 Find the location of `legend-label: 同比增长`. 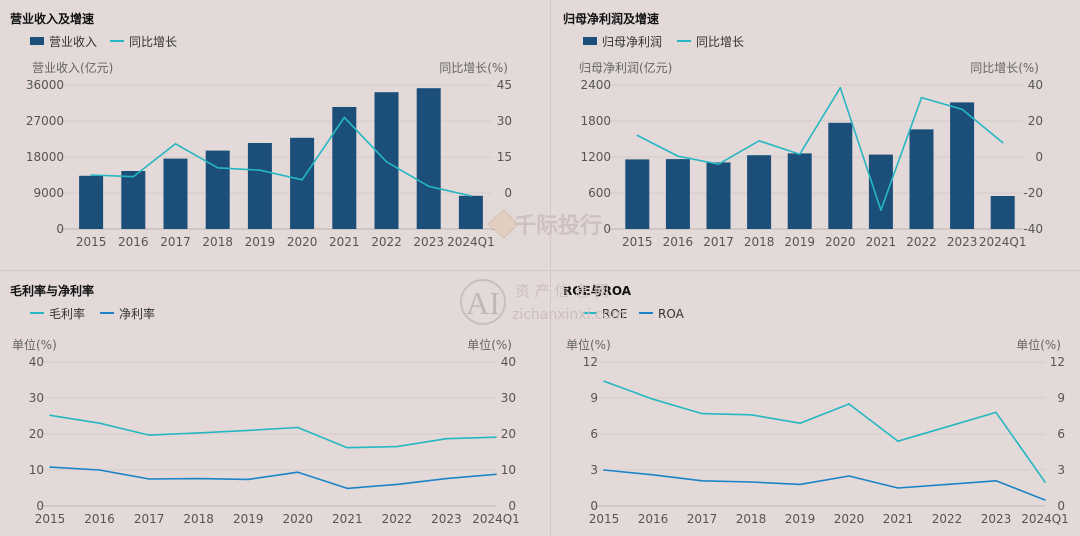

legend-label: 同比增长 is located at coordinates (720, 42).